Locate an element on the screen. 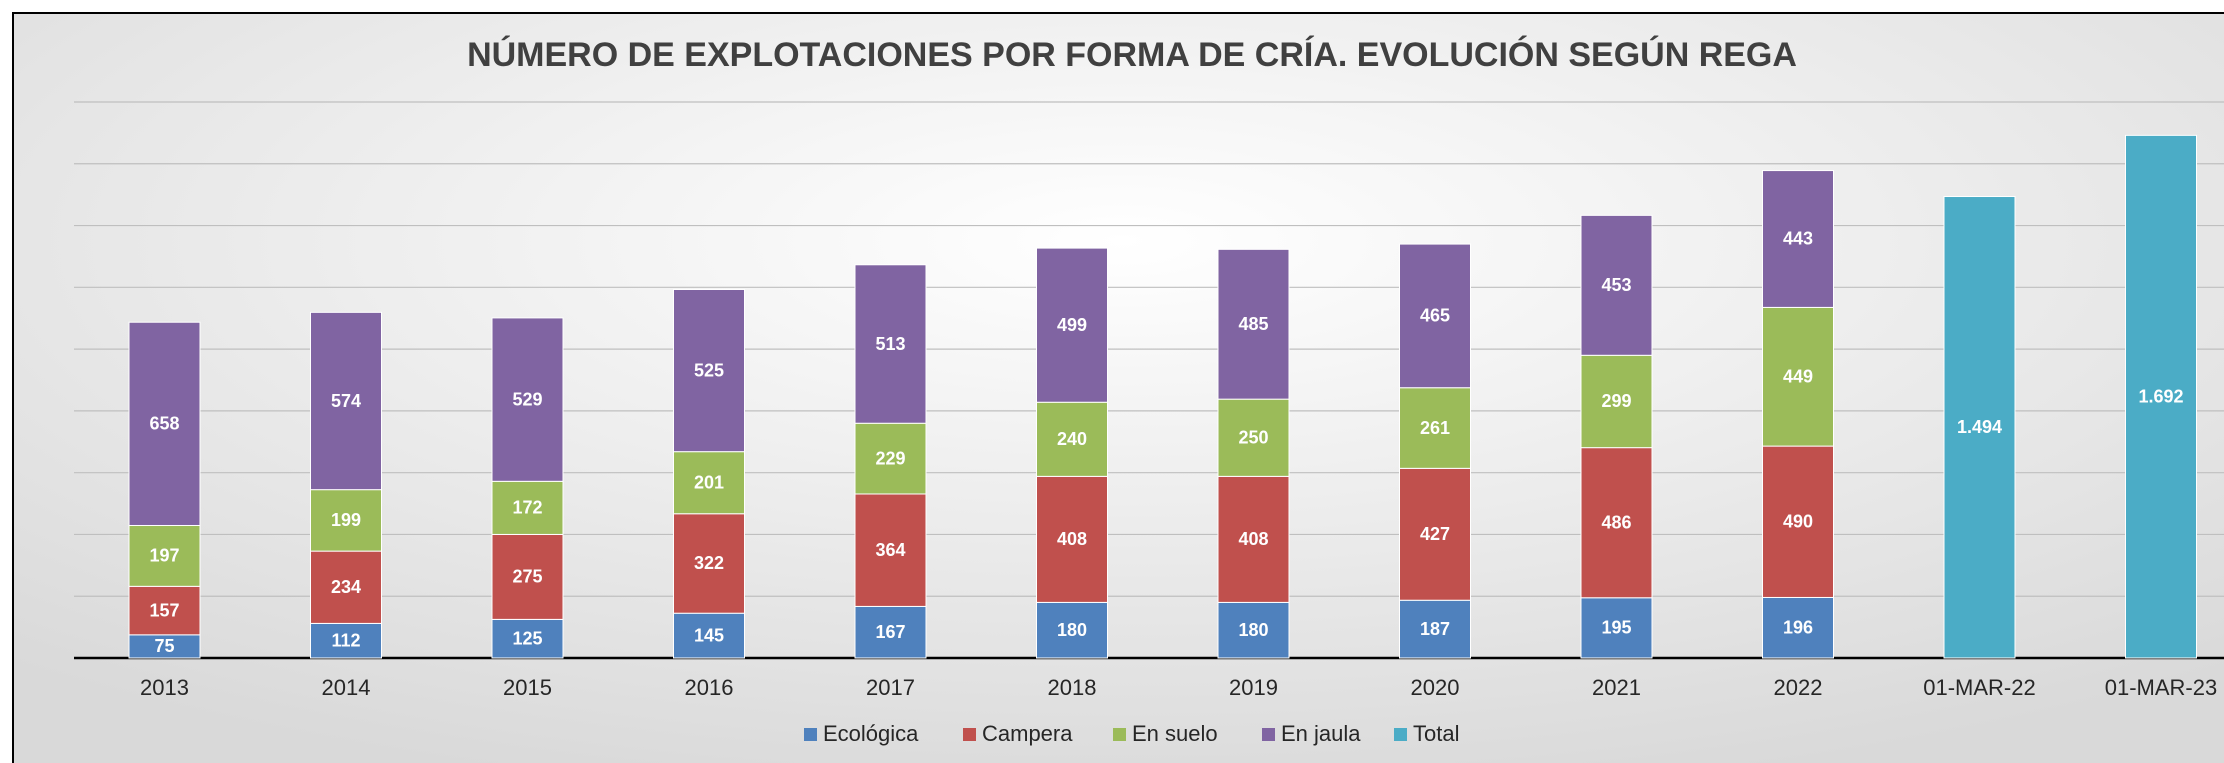 The image size is (2224, 763). data-label: 449 is located at coordinates (1798, 377).